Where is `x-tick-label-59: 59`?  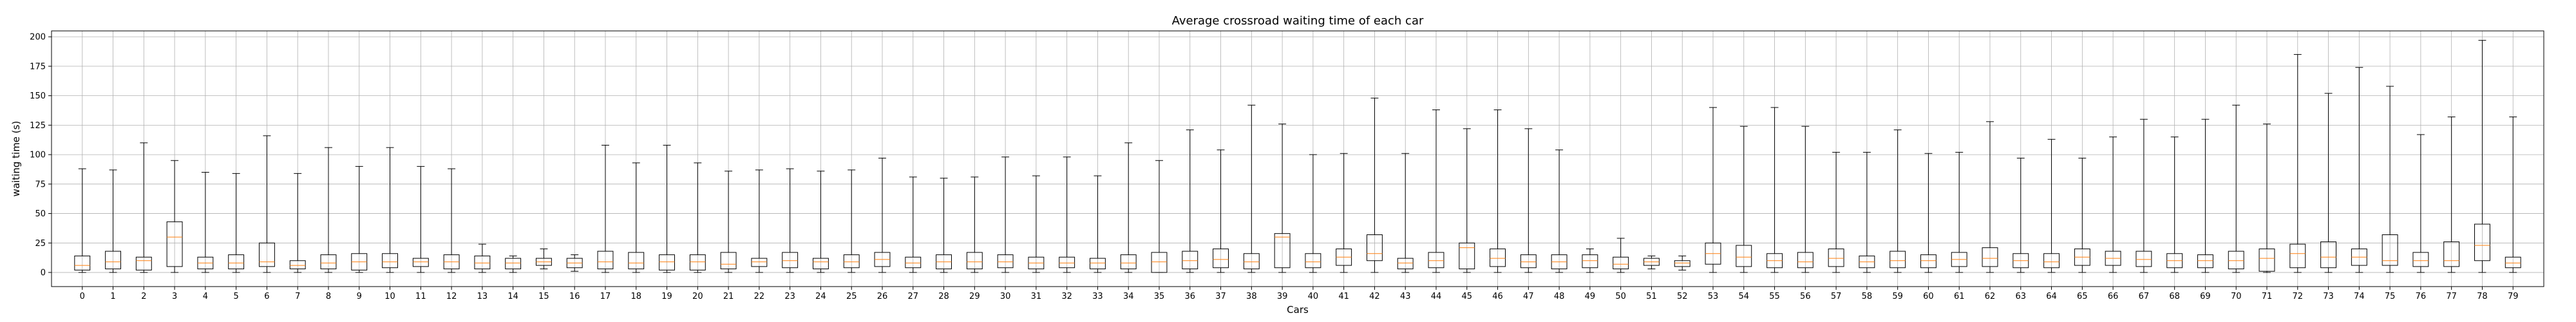 x-tick-label-59: 59 is located at coordinates (1898, 296).